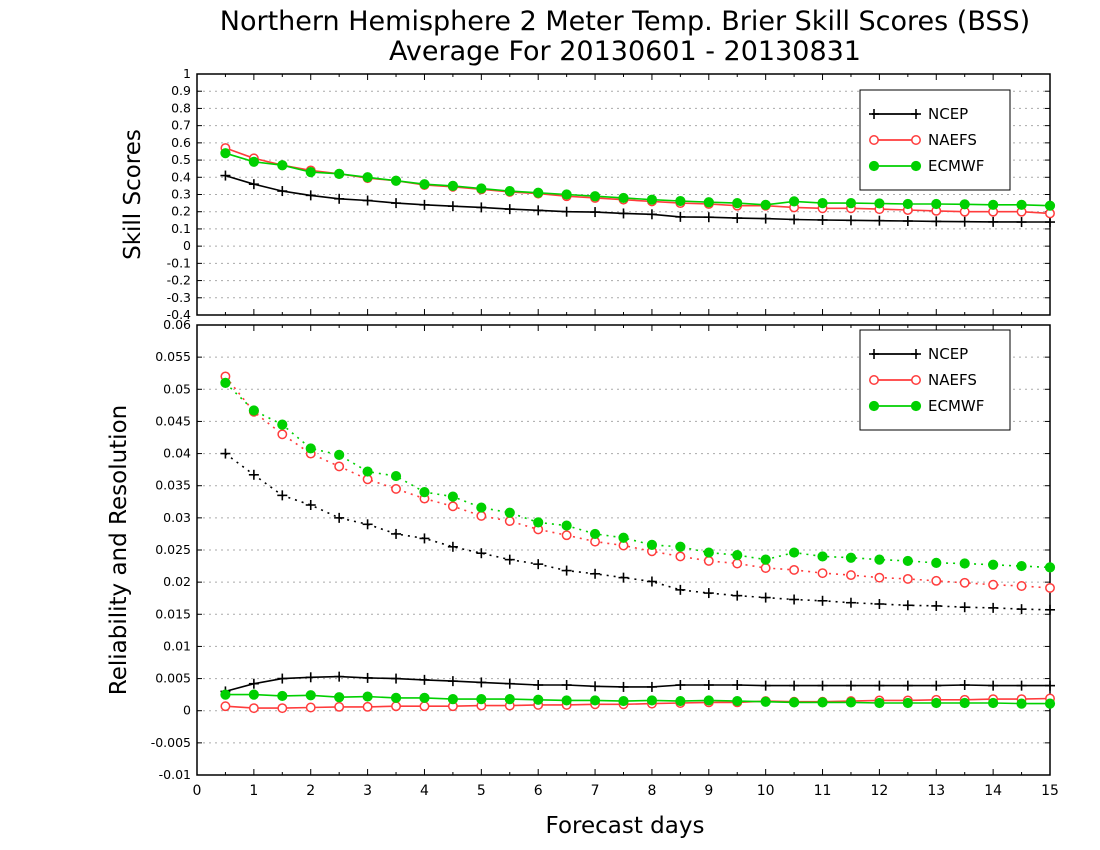 Image resolution: width=1100 pixels, height=850 pixels. Describe the element at coordinates (638, 179) in the screenshot. I see `series-ecmwf-solid` at that location.